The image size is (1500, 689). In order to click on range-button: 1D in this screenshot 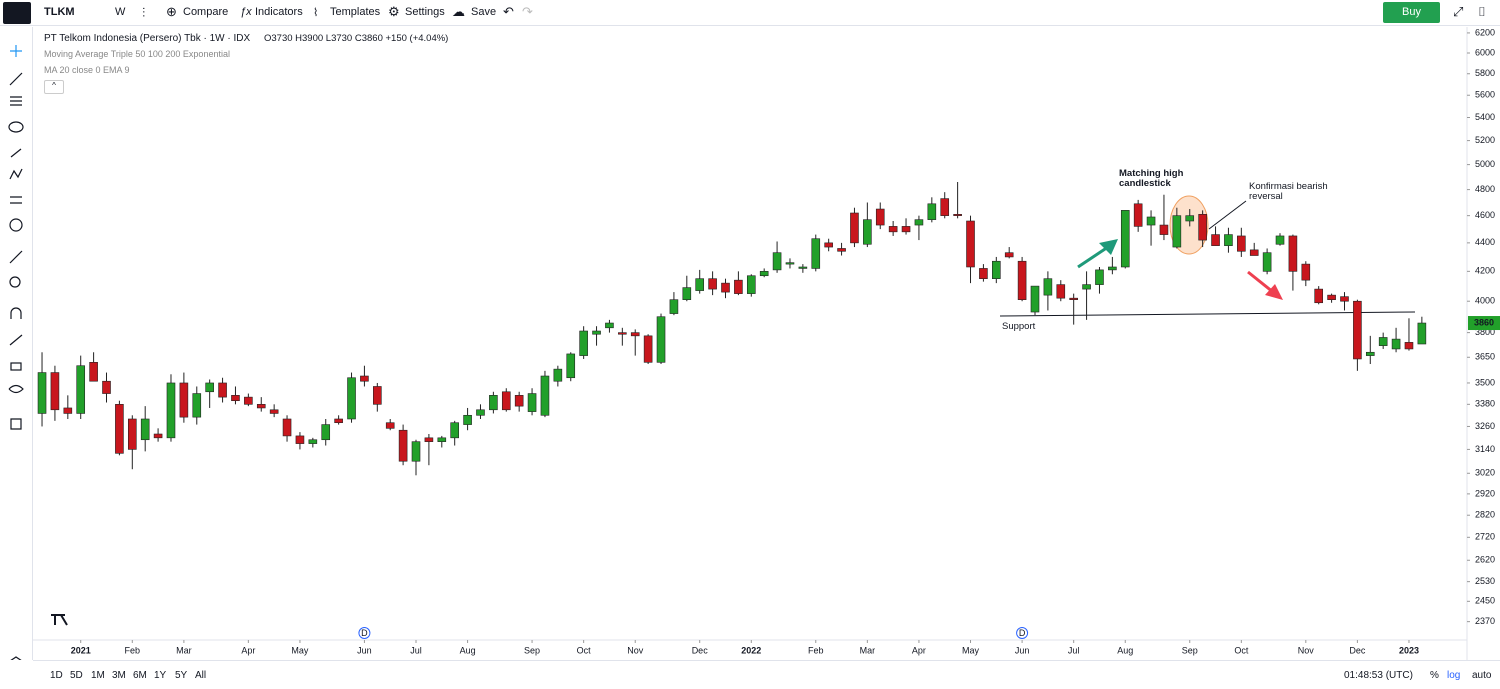, I will do `click(56, 675)`.